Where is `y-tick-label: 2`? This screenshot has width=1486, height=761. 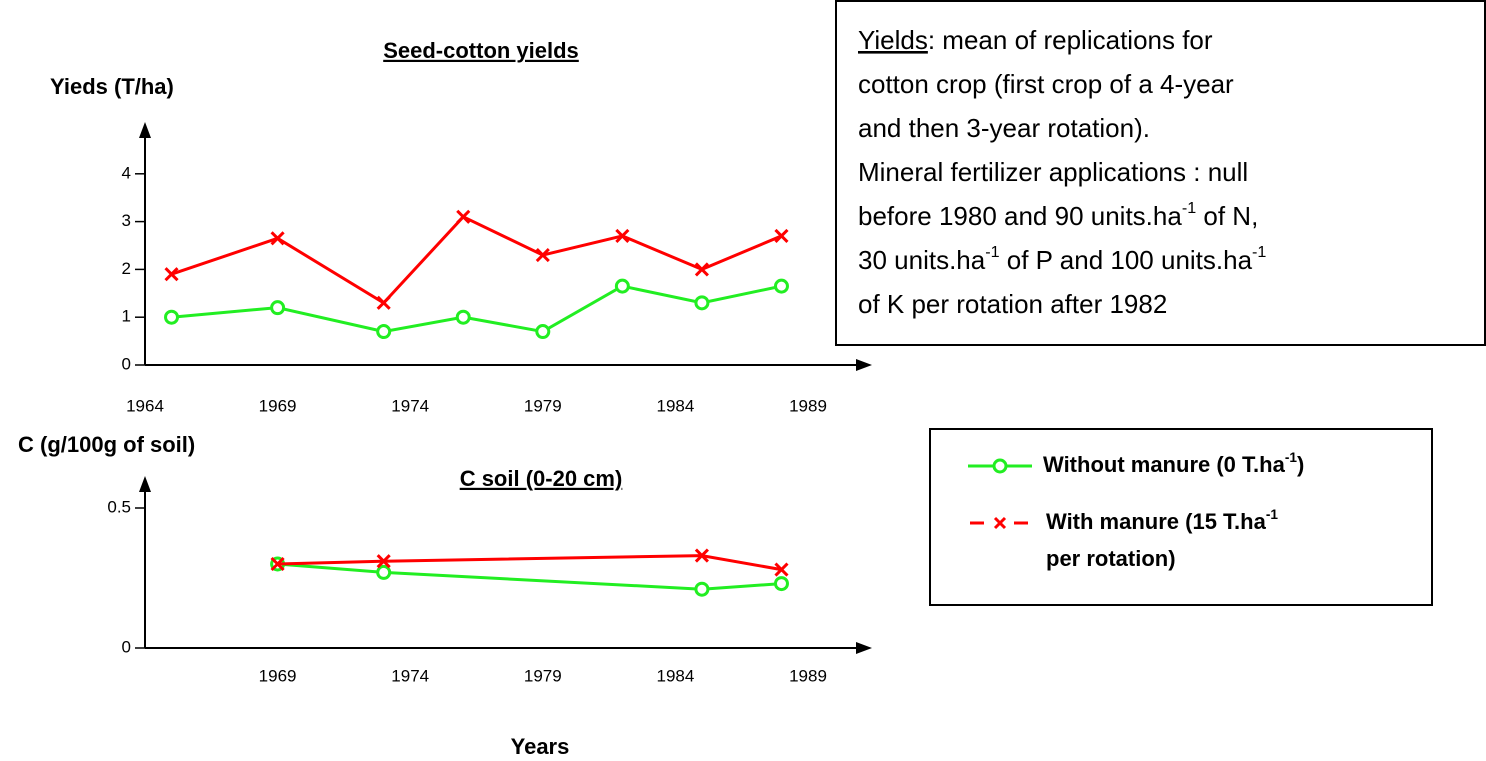
y-tick-label: 2 is located at coordinates (126, 268).